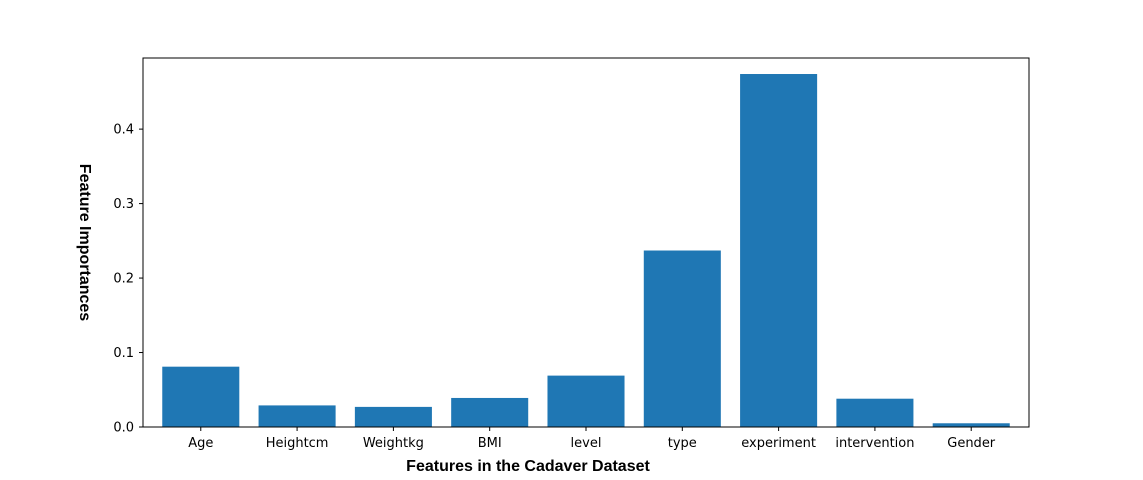 The height and width of the screenshot is (480, 1143). Describe the element at coordinates (778, 443) in the screenshot. I see `x-tick-label: experiment` at that location.